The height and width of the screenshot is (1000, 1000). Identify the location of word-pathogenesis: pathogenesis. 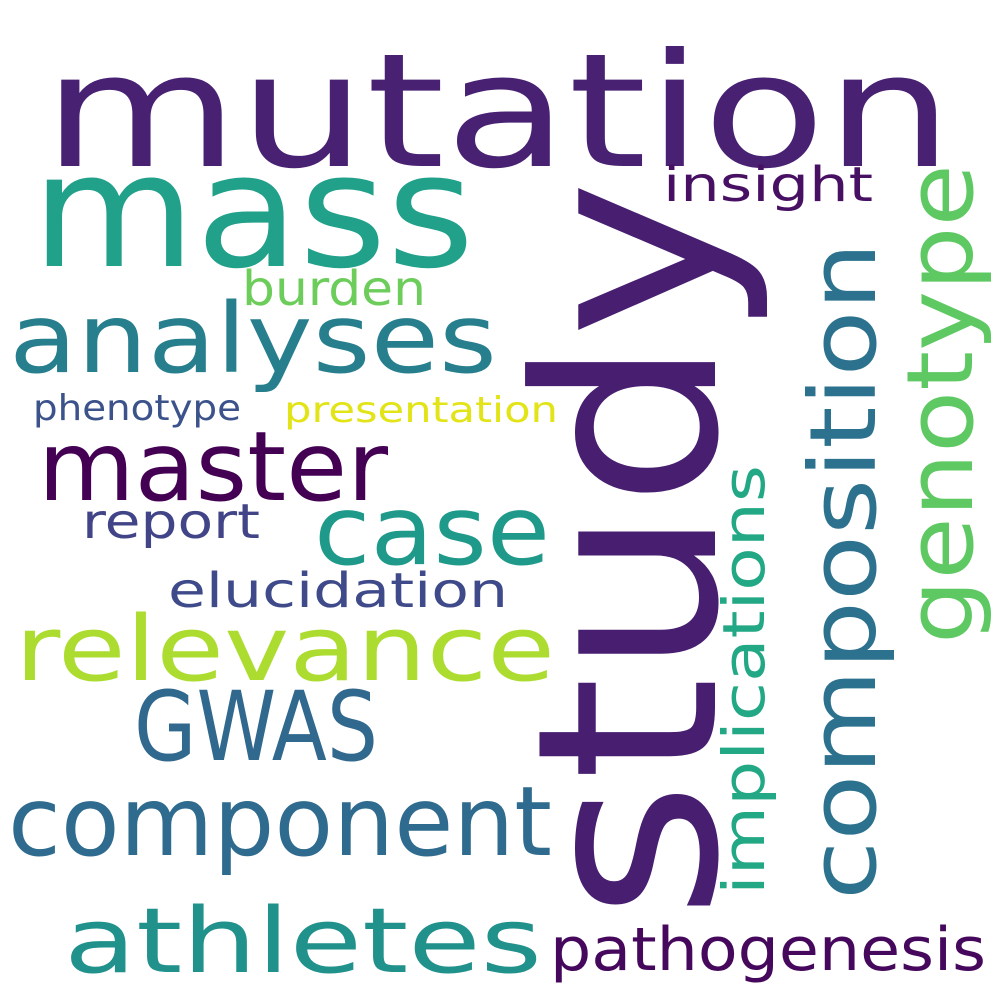
(768, 950).